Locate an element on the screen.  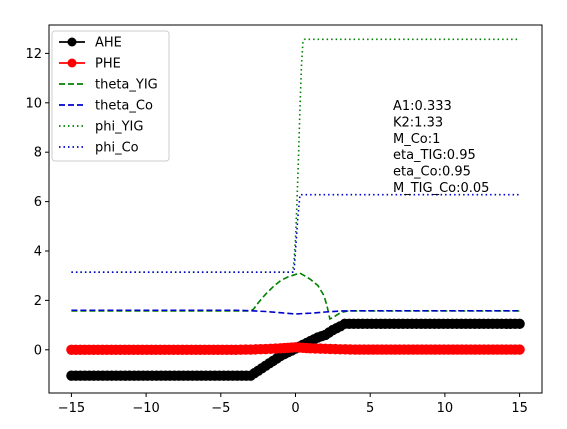
y-tick-label: 2 is located at coordinates (38, 301).